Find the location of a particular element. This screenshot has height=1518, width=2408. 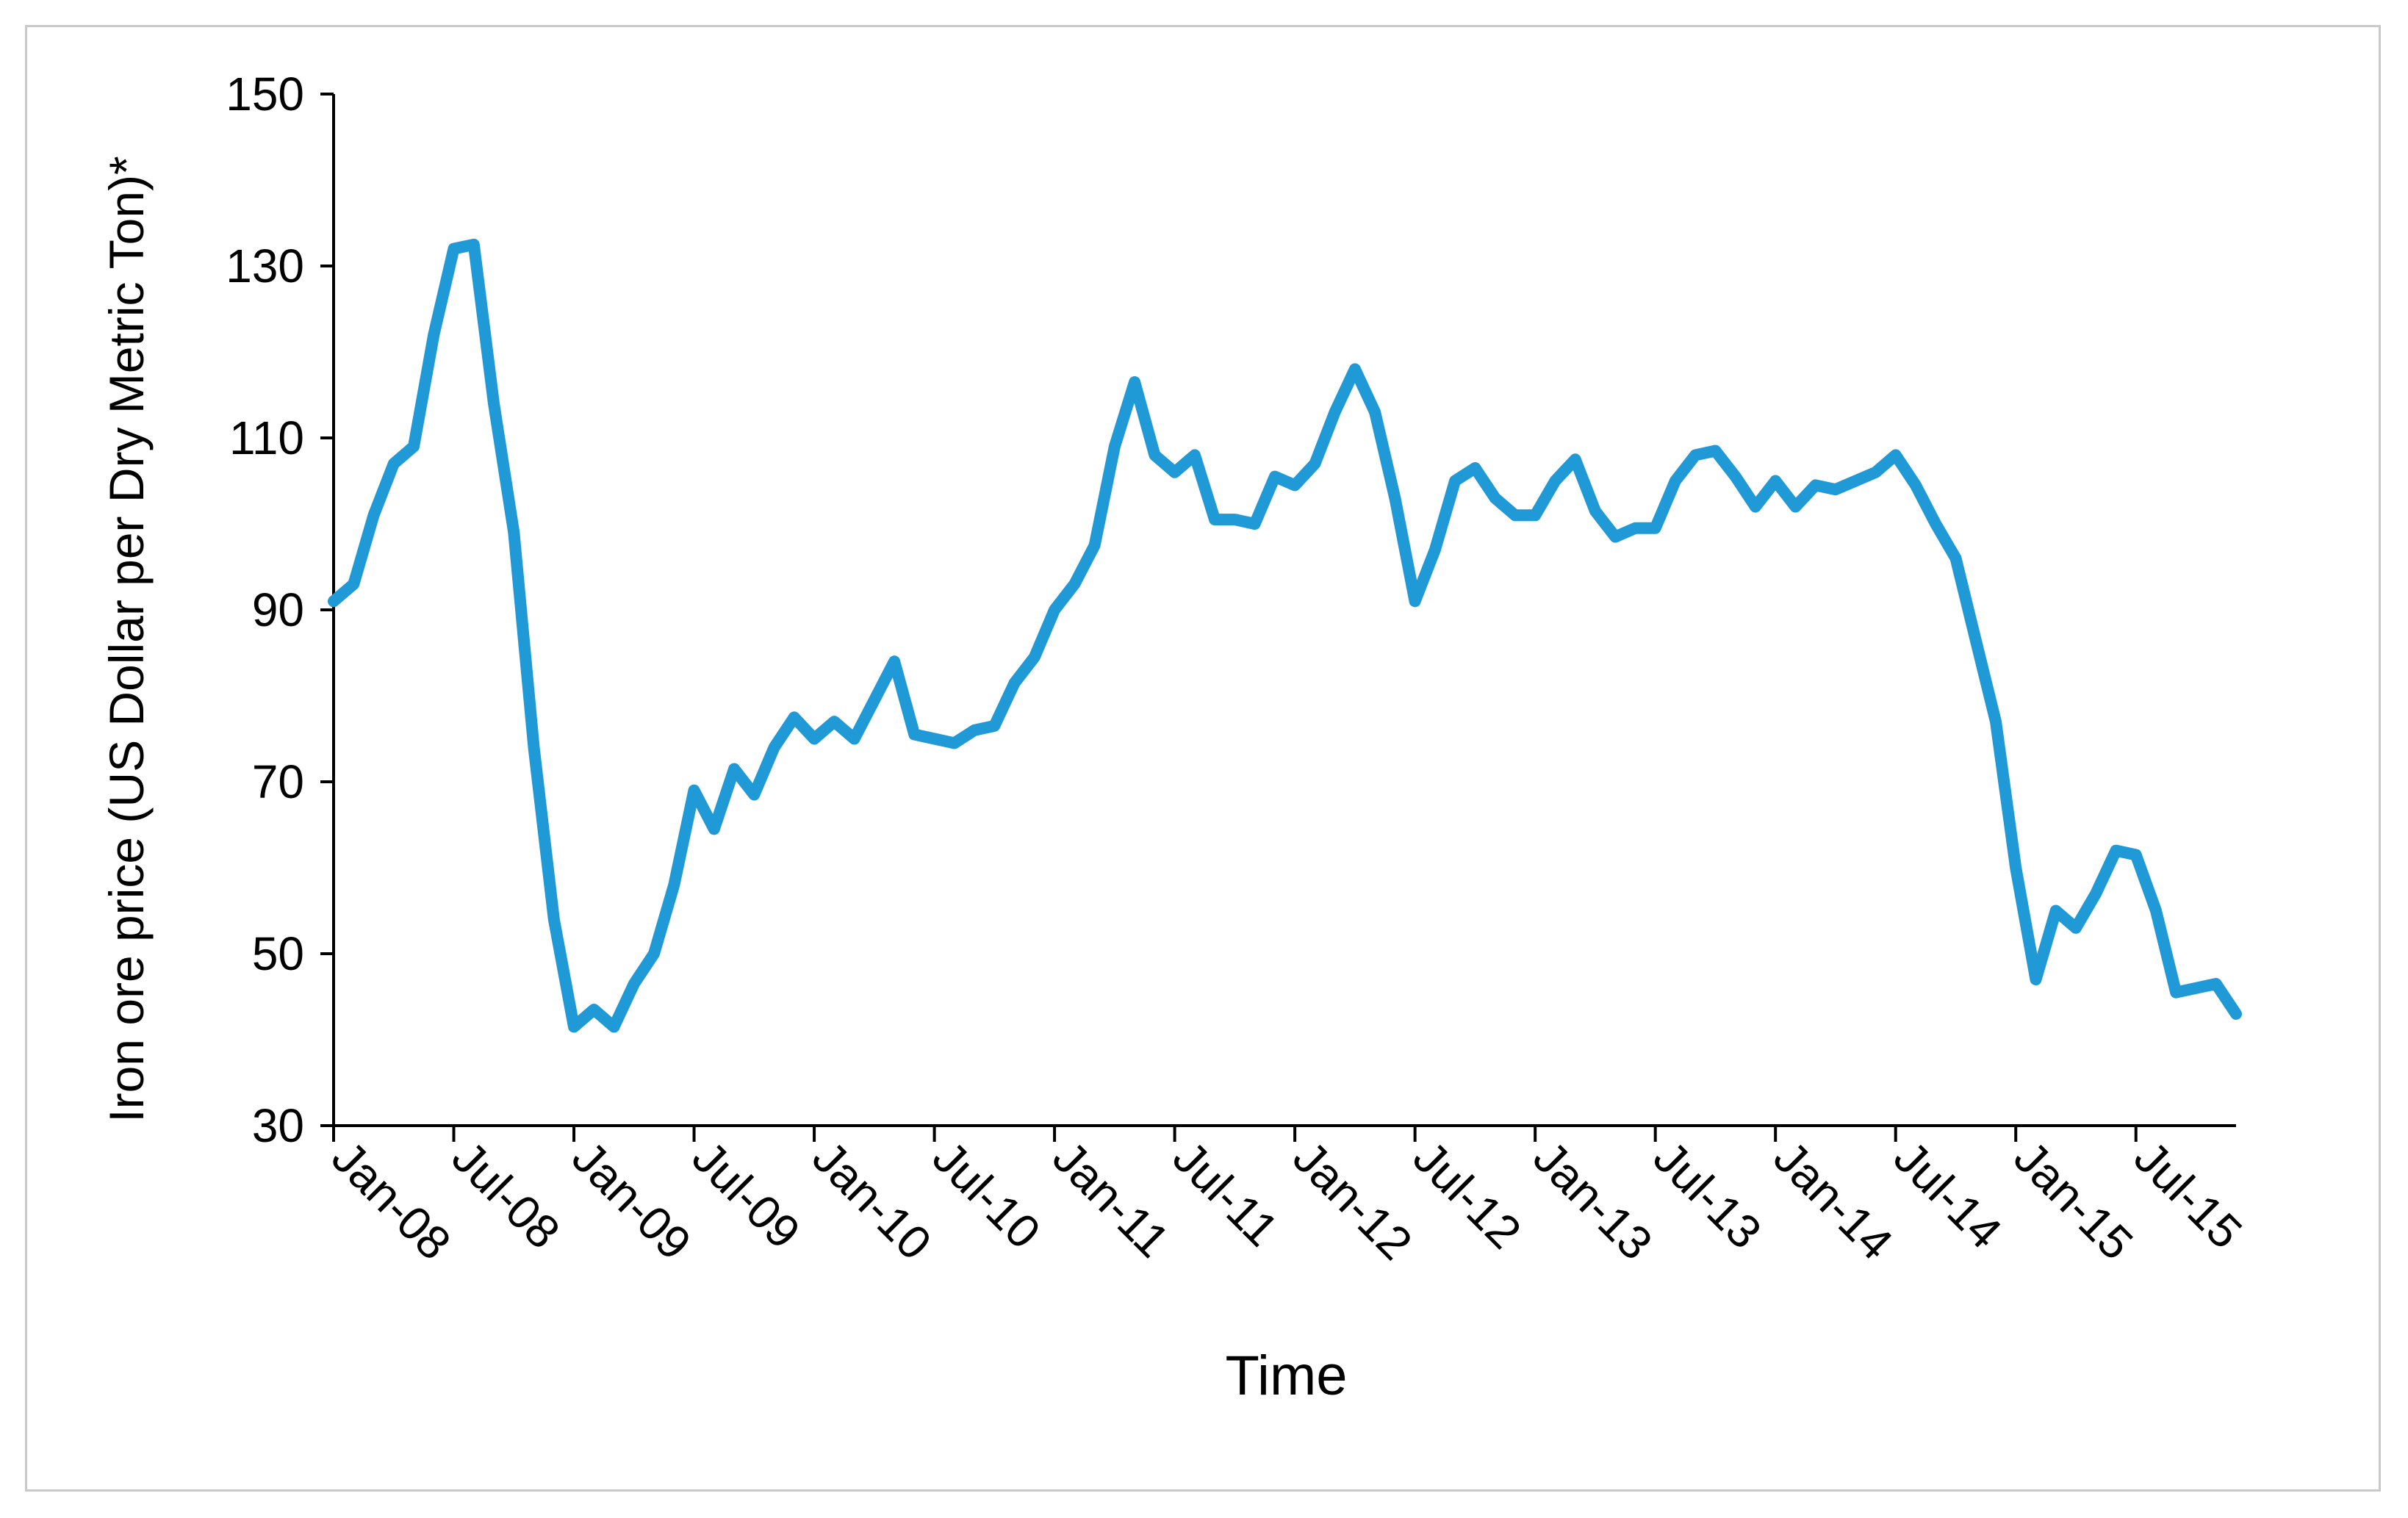

x-tick-label: Jul-09 is located at coordinates (747, 1195).